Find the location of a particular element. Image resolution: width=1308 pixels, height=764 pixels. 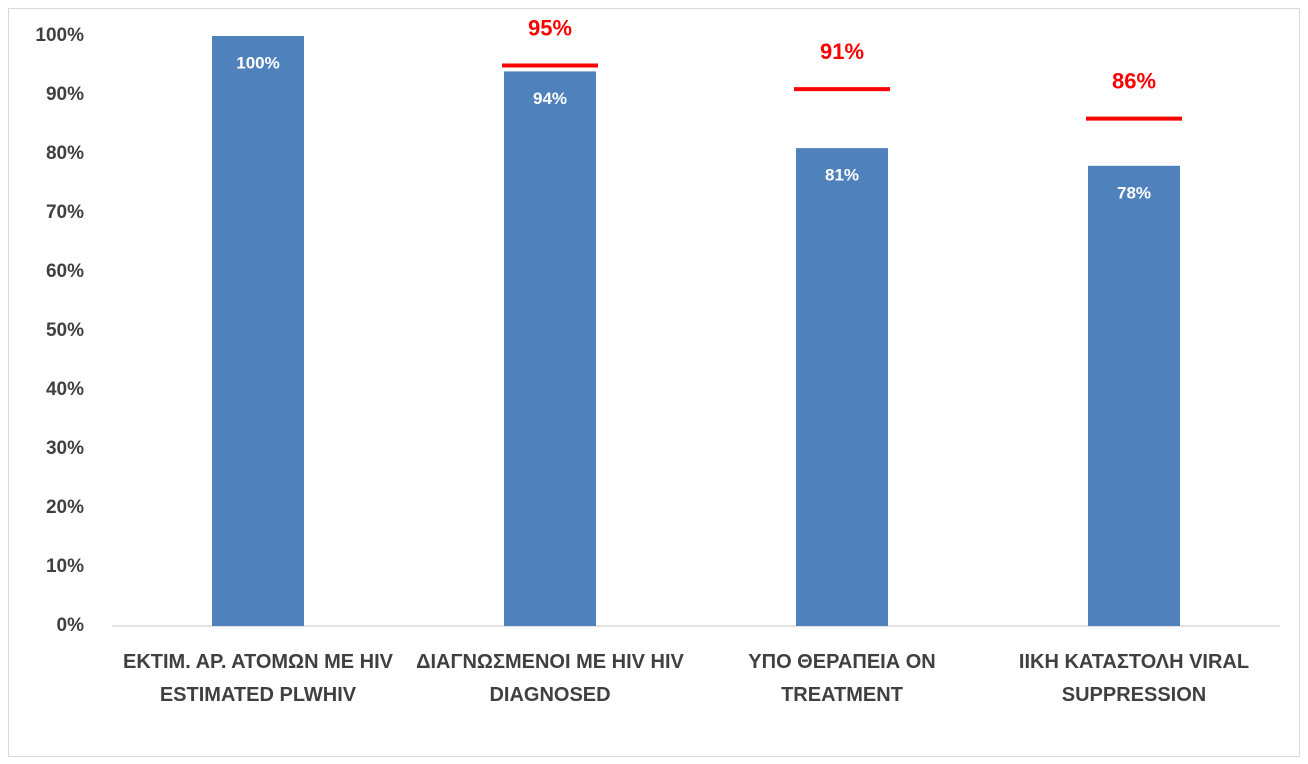

target-label: 95% is located at coordinates (550, 27).